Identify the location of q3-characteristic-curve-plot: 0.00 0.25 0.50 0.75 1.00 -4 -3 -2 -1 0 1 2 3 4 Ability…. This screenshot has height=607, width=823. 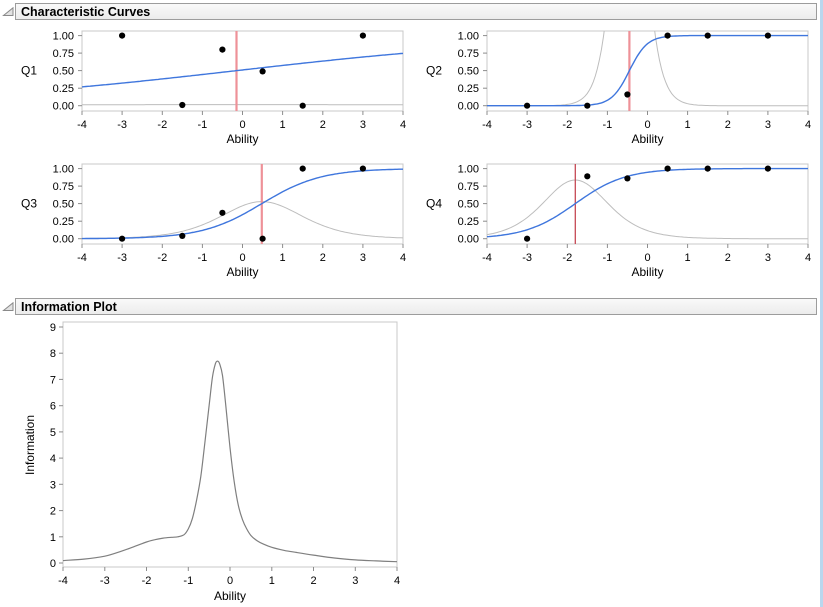
(213, 221).